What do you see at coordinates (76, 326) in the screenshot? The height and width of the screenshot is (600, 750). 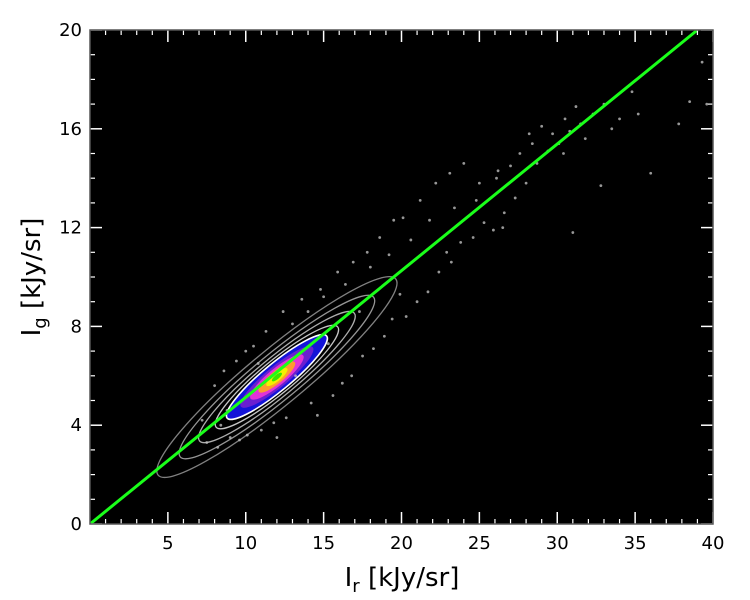 I see `y-tick-label: 8` at bounding box center [76, 326].